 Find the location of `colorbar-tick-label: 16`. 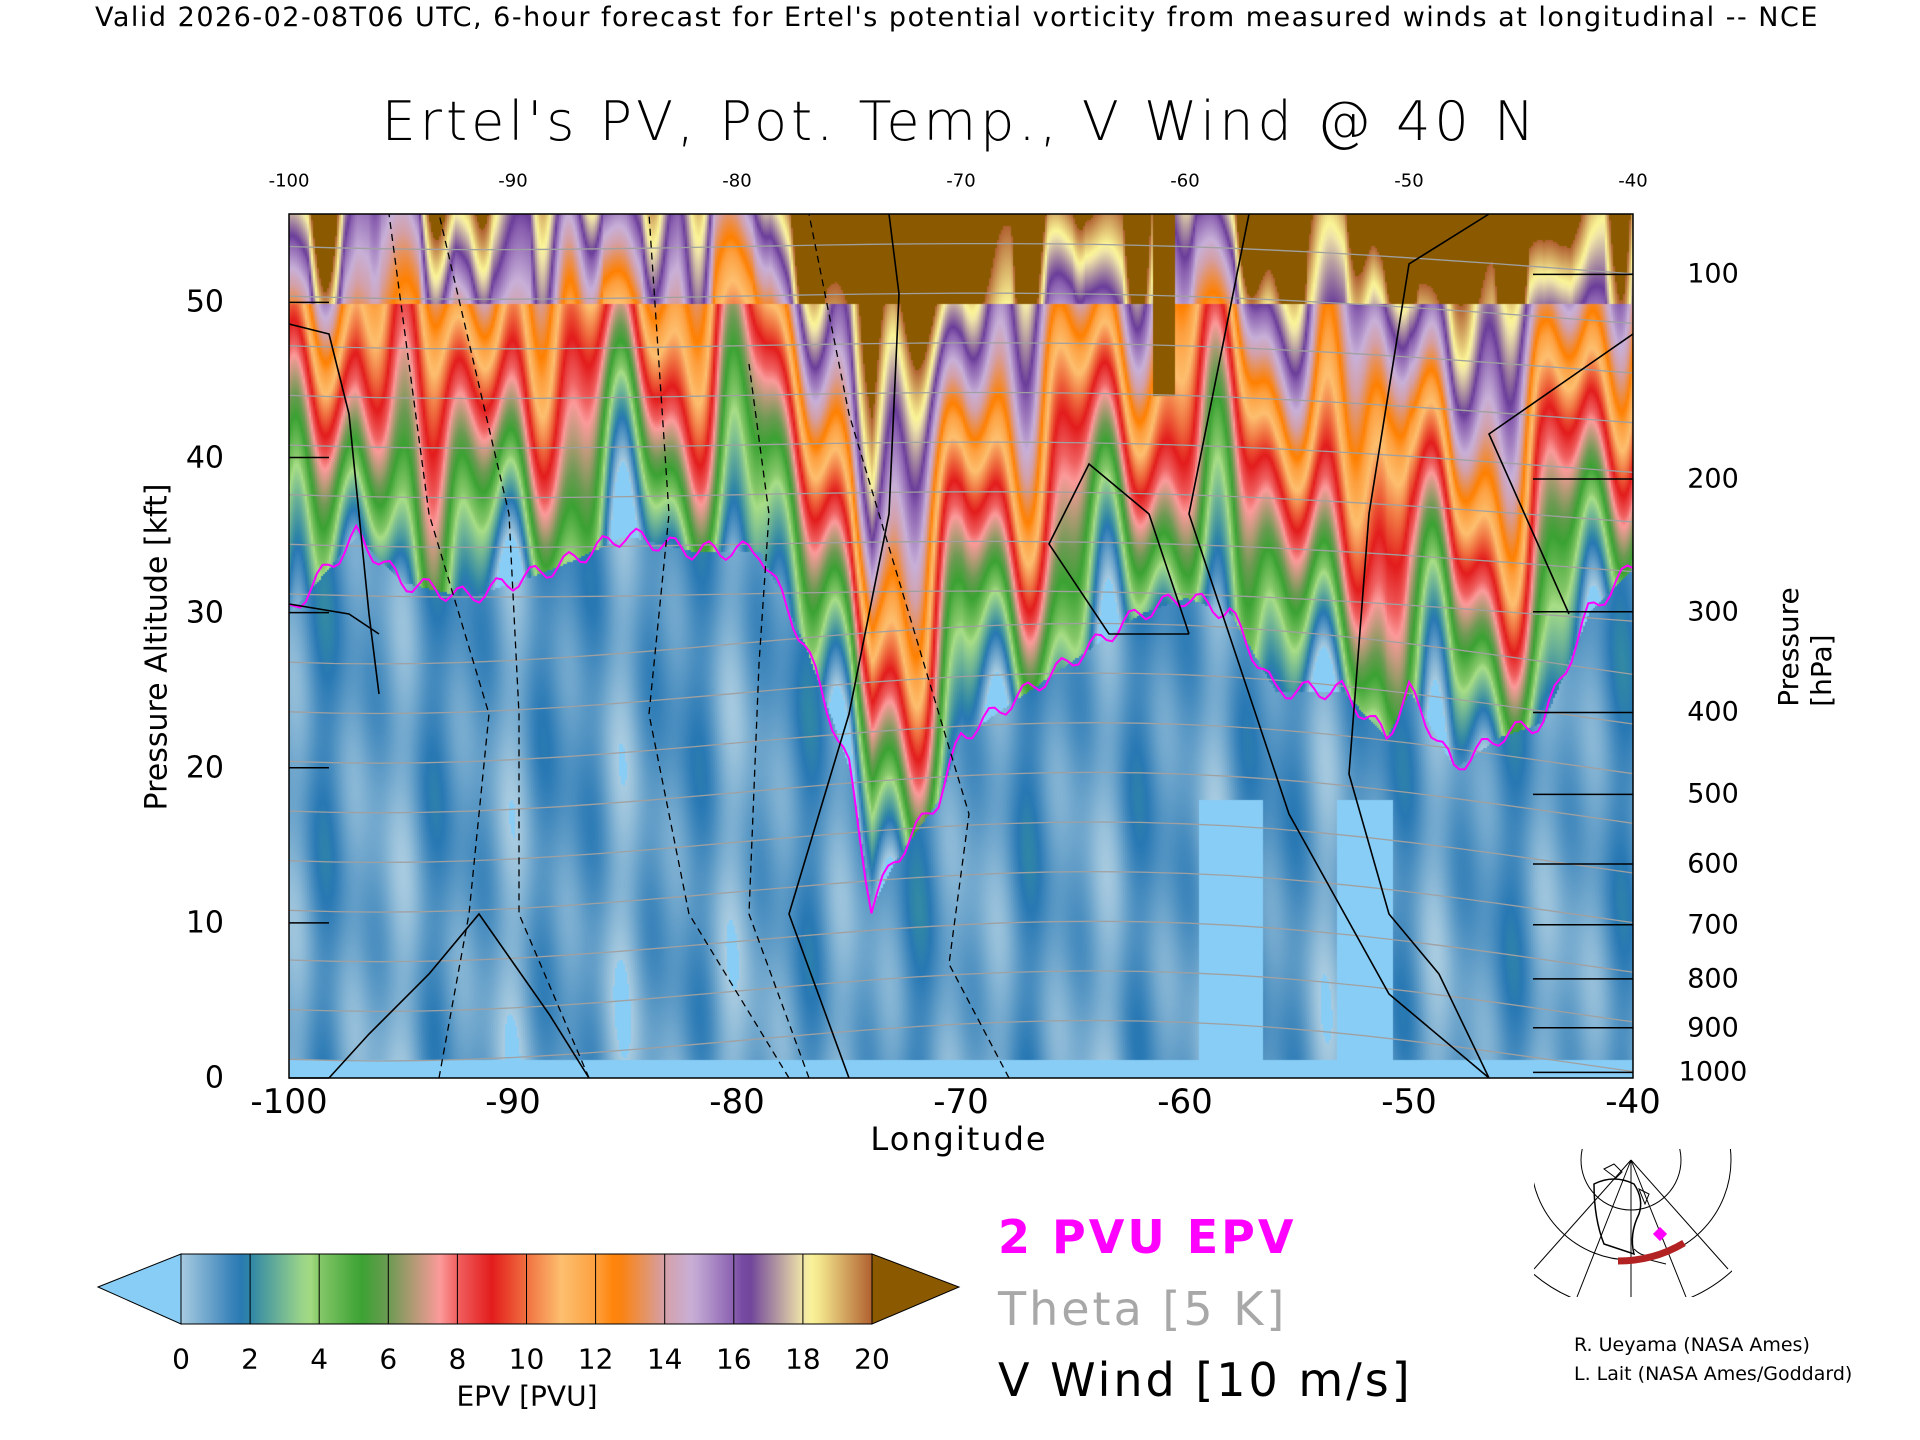

colorbar-tick-label: 16 is located at coordinates (733, 1359).